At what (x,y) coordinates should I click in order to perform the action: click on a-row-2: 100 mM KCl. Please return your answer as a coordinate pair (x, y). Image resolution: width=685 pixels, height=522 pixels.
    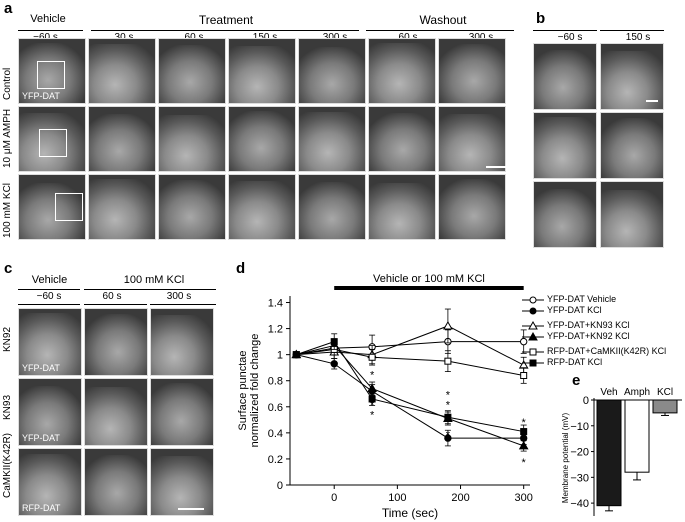
    Looking at the image, I should click on (7, 210).